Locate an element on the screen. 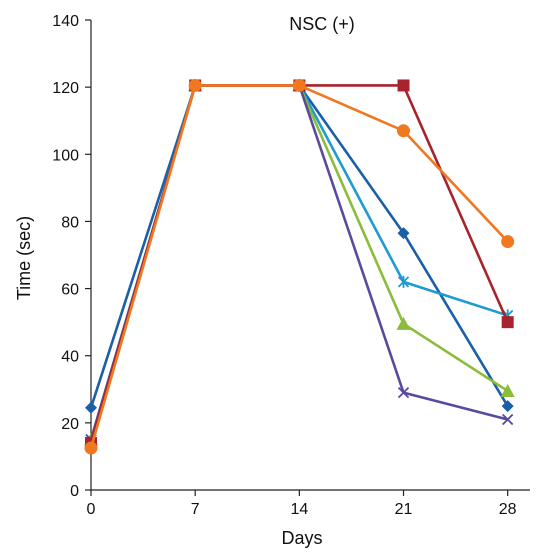  y-axis-ticks: 0 20 40 60 80 100 120 140 is located at coordinates (71, 256).